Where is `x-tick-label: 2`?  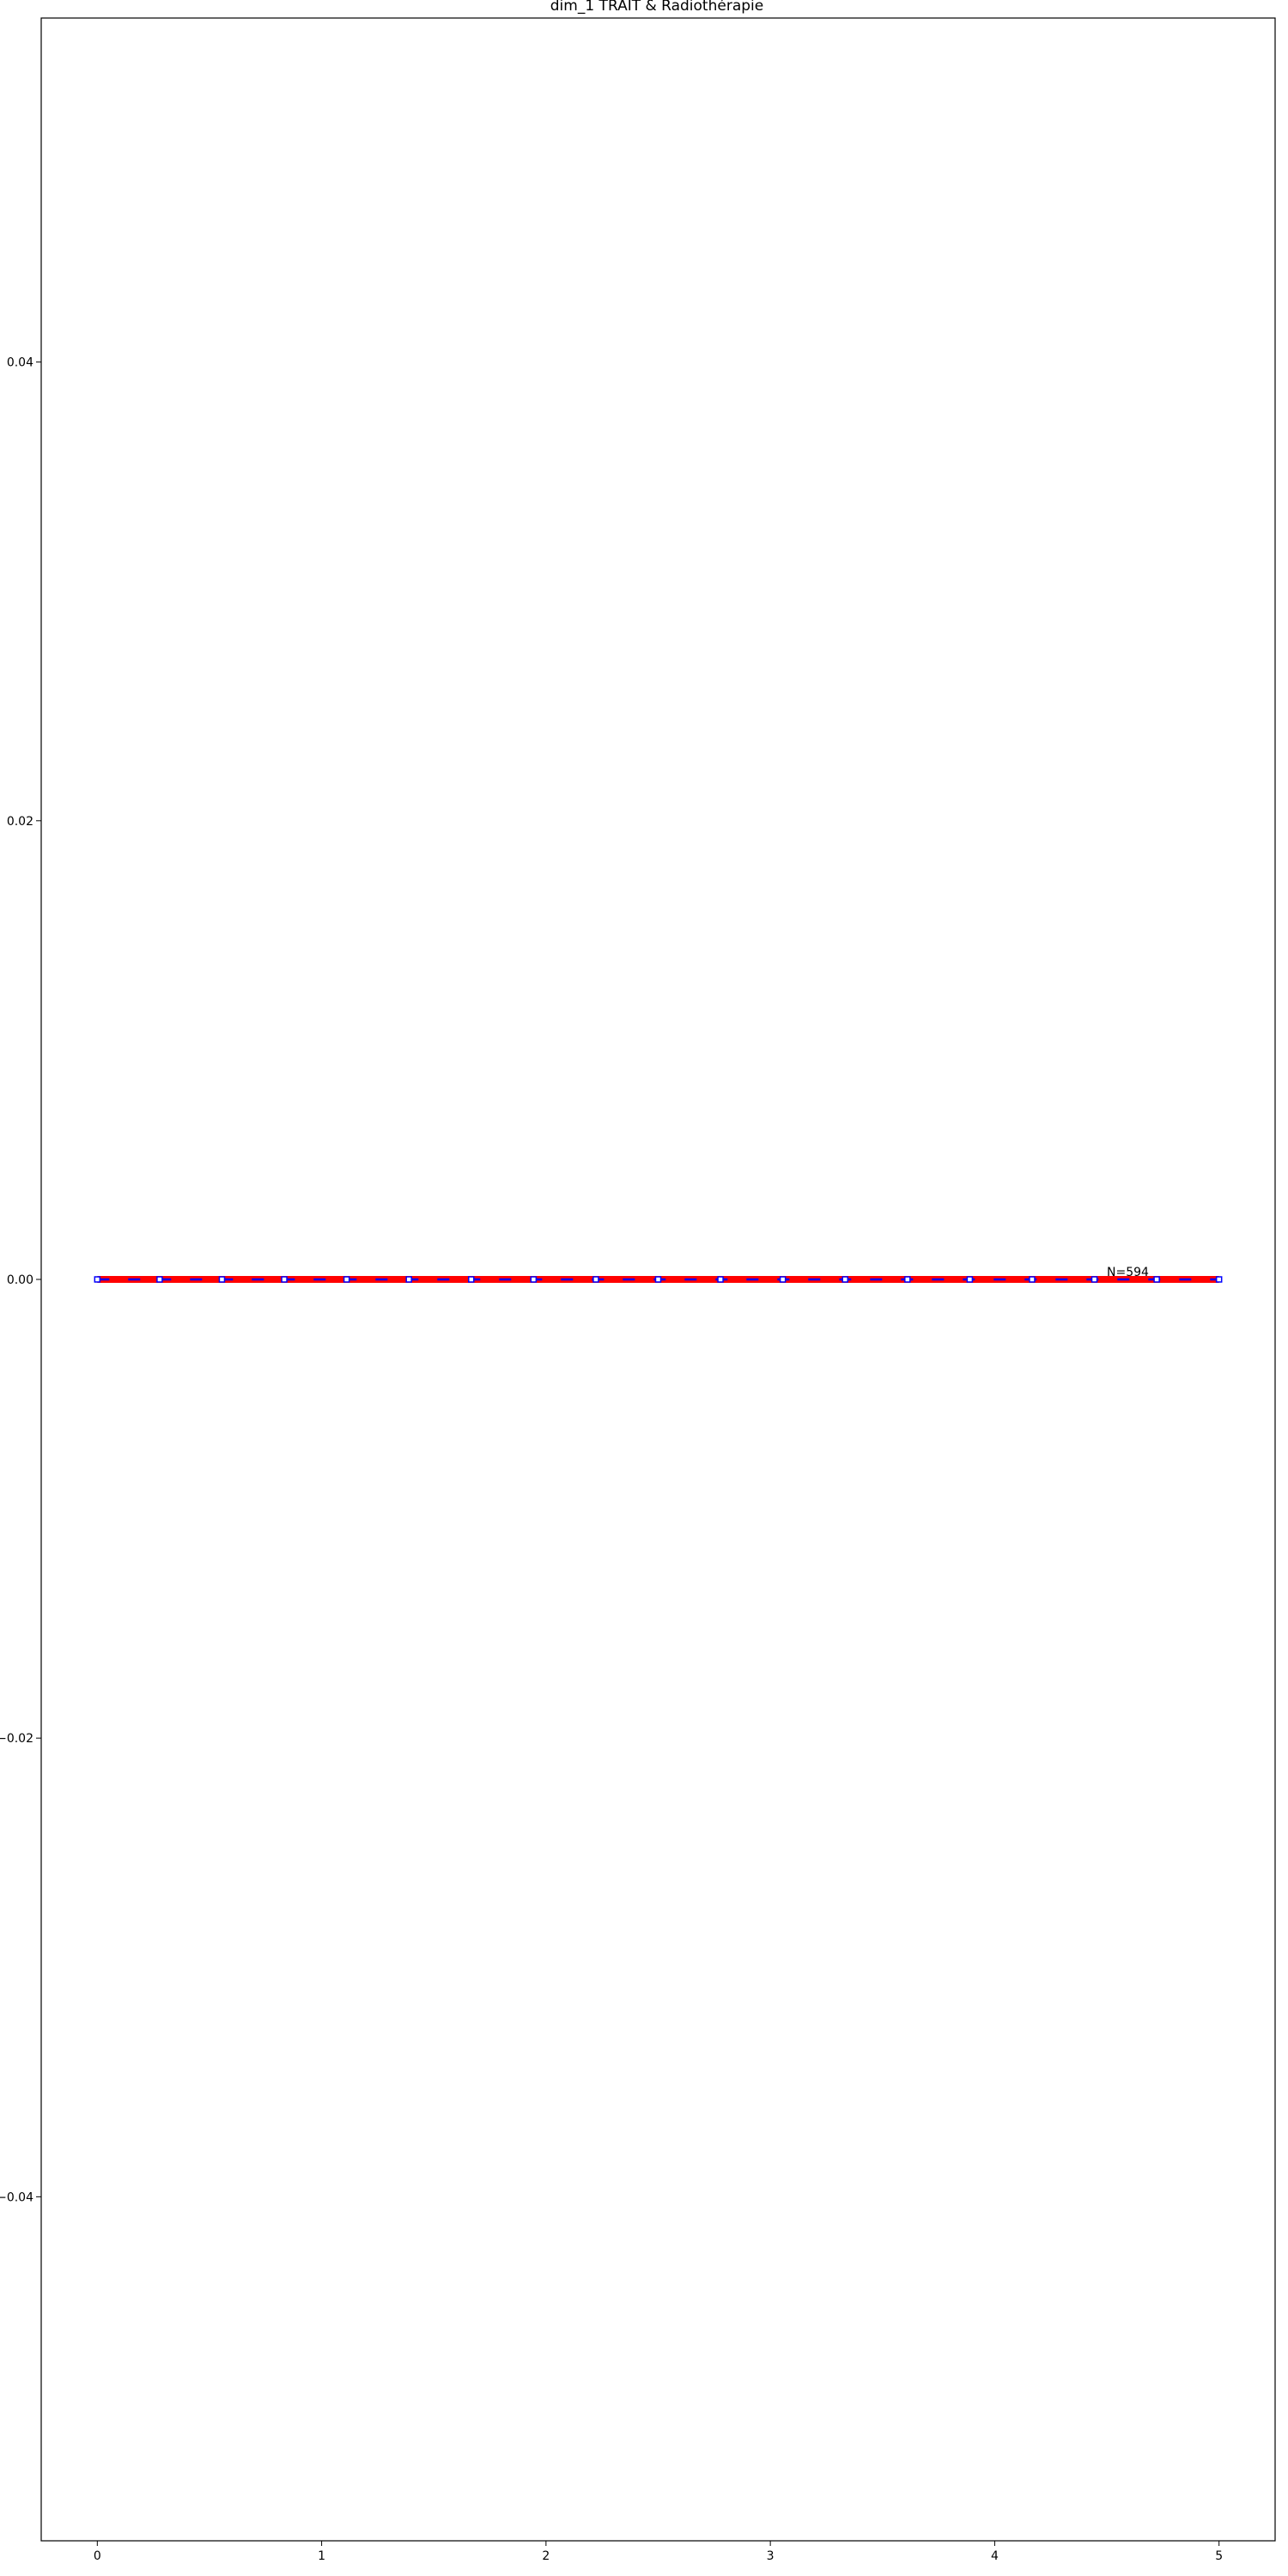 x-tick-label: 2 is located at coordinates (546, 2556).